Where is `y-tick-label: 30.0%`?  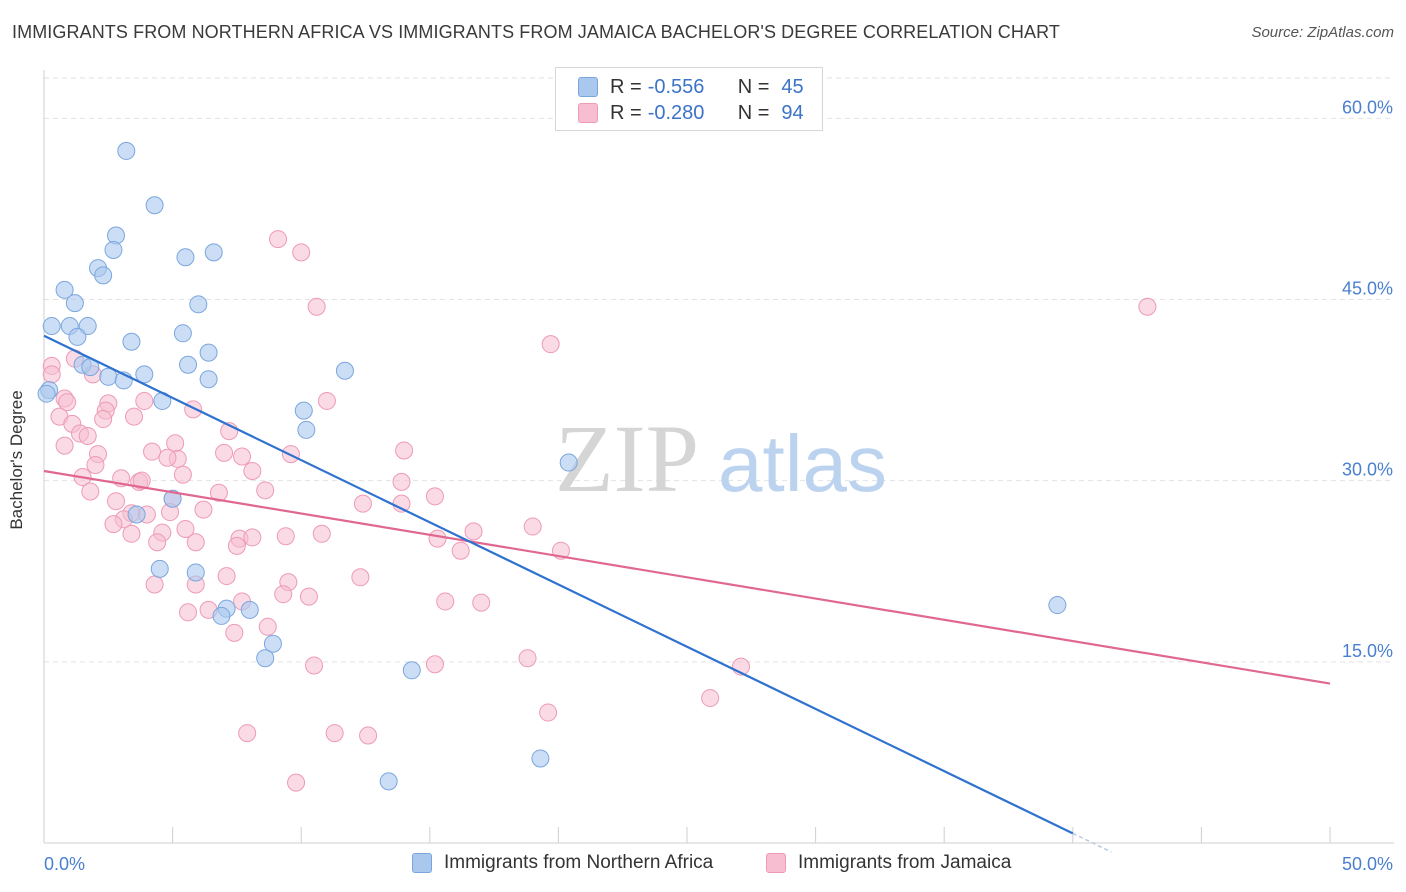 y-tick-label: 30.0% is located at coordinates (1367, 470).